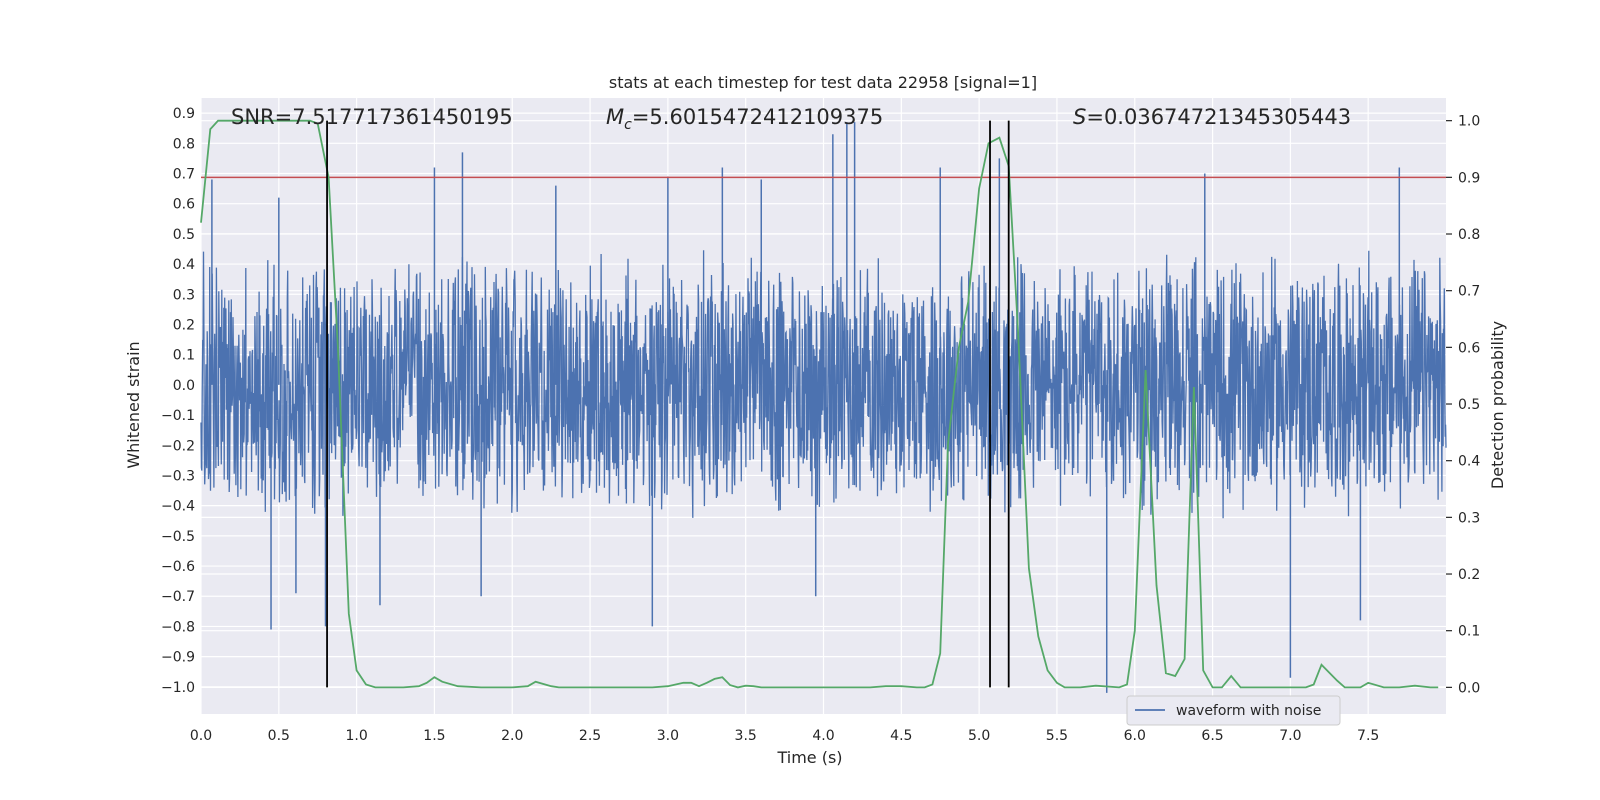  What do you see at coordinates (1248, 711) in the screenshot?
I see `legend-label: waveform with noise` at bounding box center [1248, 711].